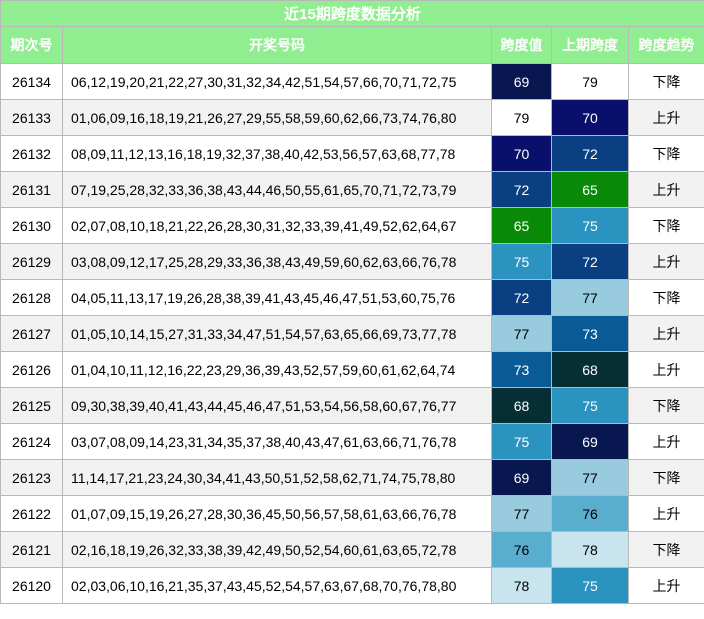 Image resolution: width=704 pixels, height=619 pixels. I want to click on column-header: 上期跨度, so click(590, 45).